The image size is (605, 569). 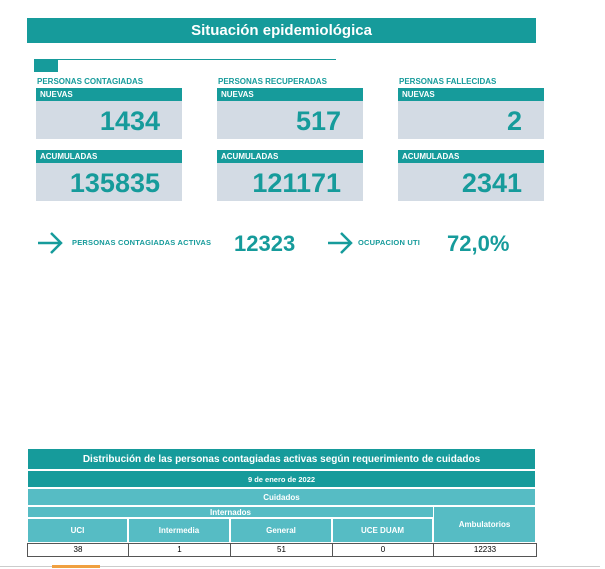 What do you see at coordinates (281, 497) in the screenshot?
I see `group-header: Cuidados` at bounding box center [281, 497].